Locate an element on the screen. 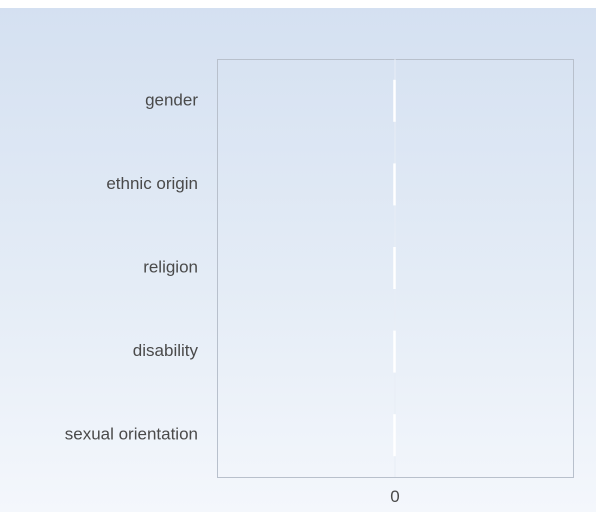 The height and width of the screenshot is (512, 596). x-tick-label: 0 is located at coordinates (394, 496).